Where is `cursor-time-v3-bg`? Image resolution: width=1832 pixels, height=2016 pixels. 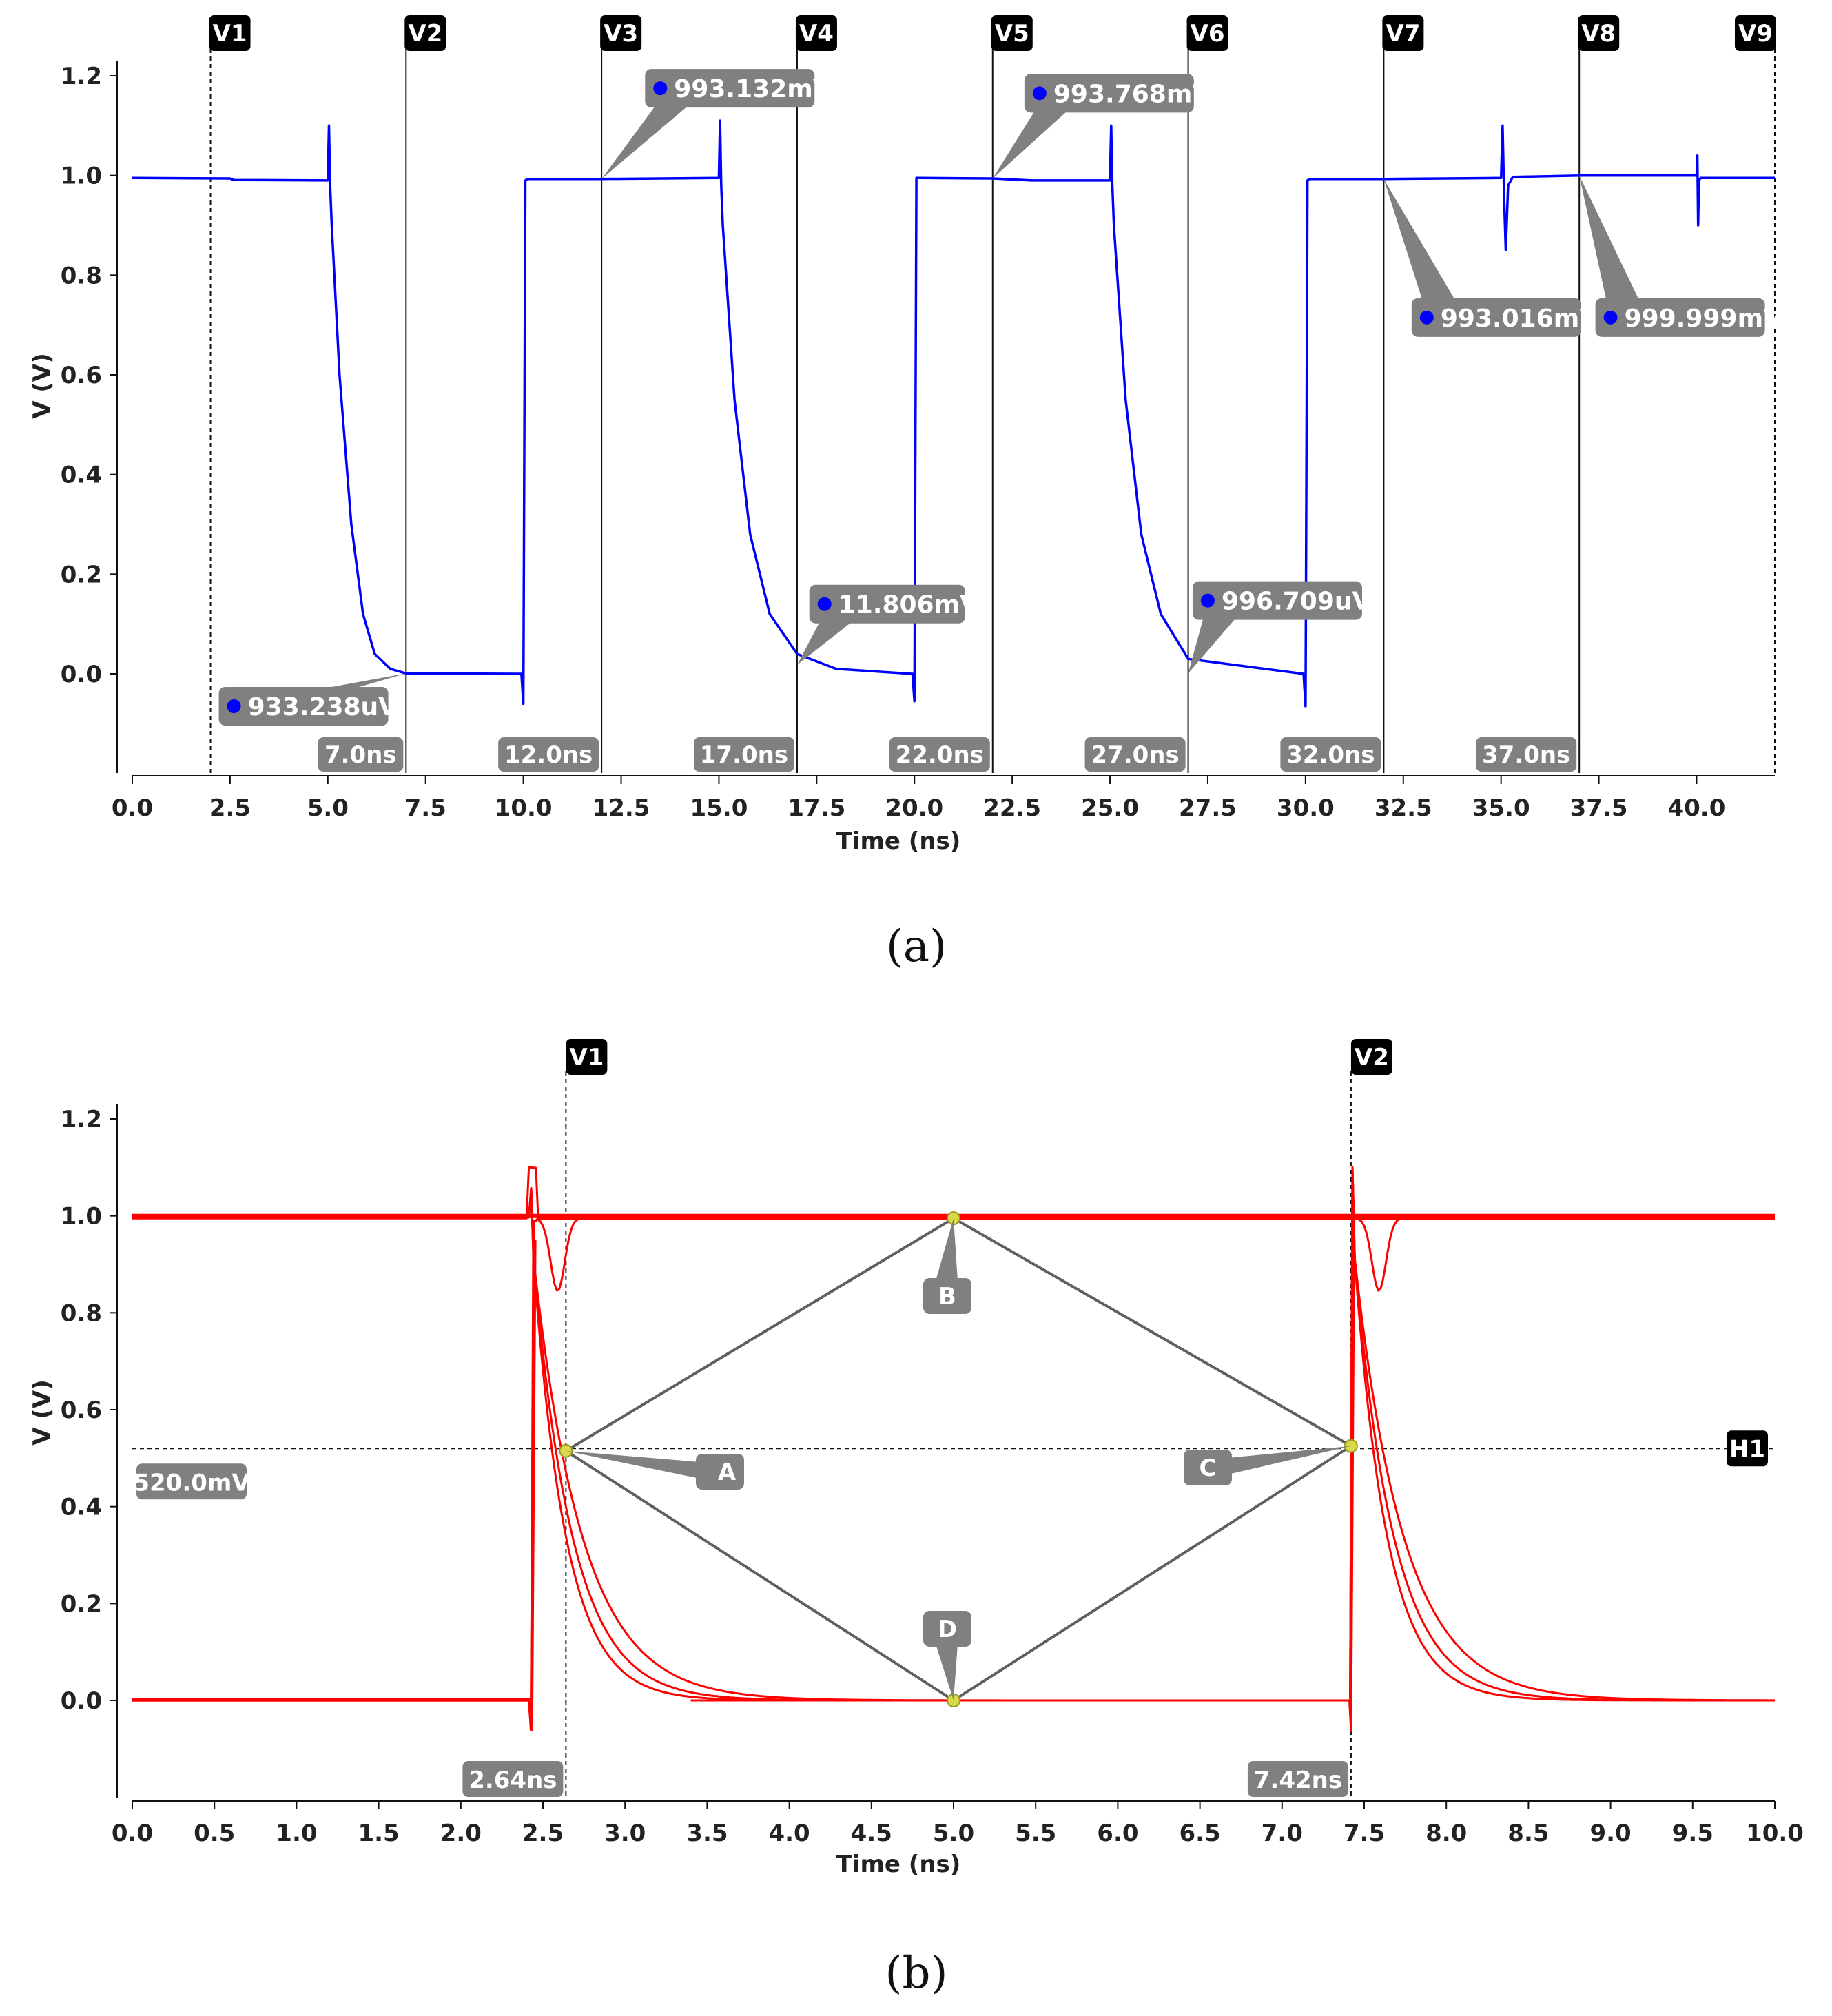
cursor-time-v3-bg is located at coordinates (548, 755).